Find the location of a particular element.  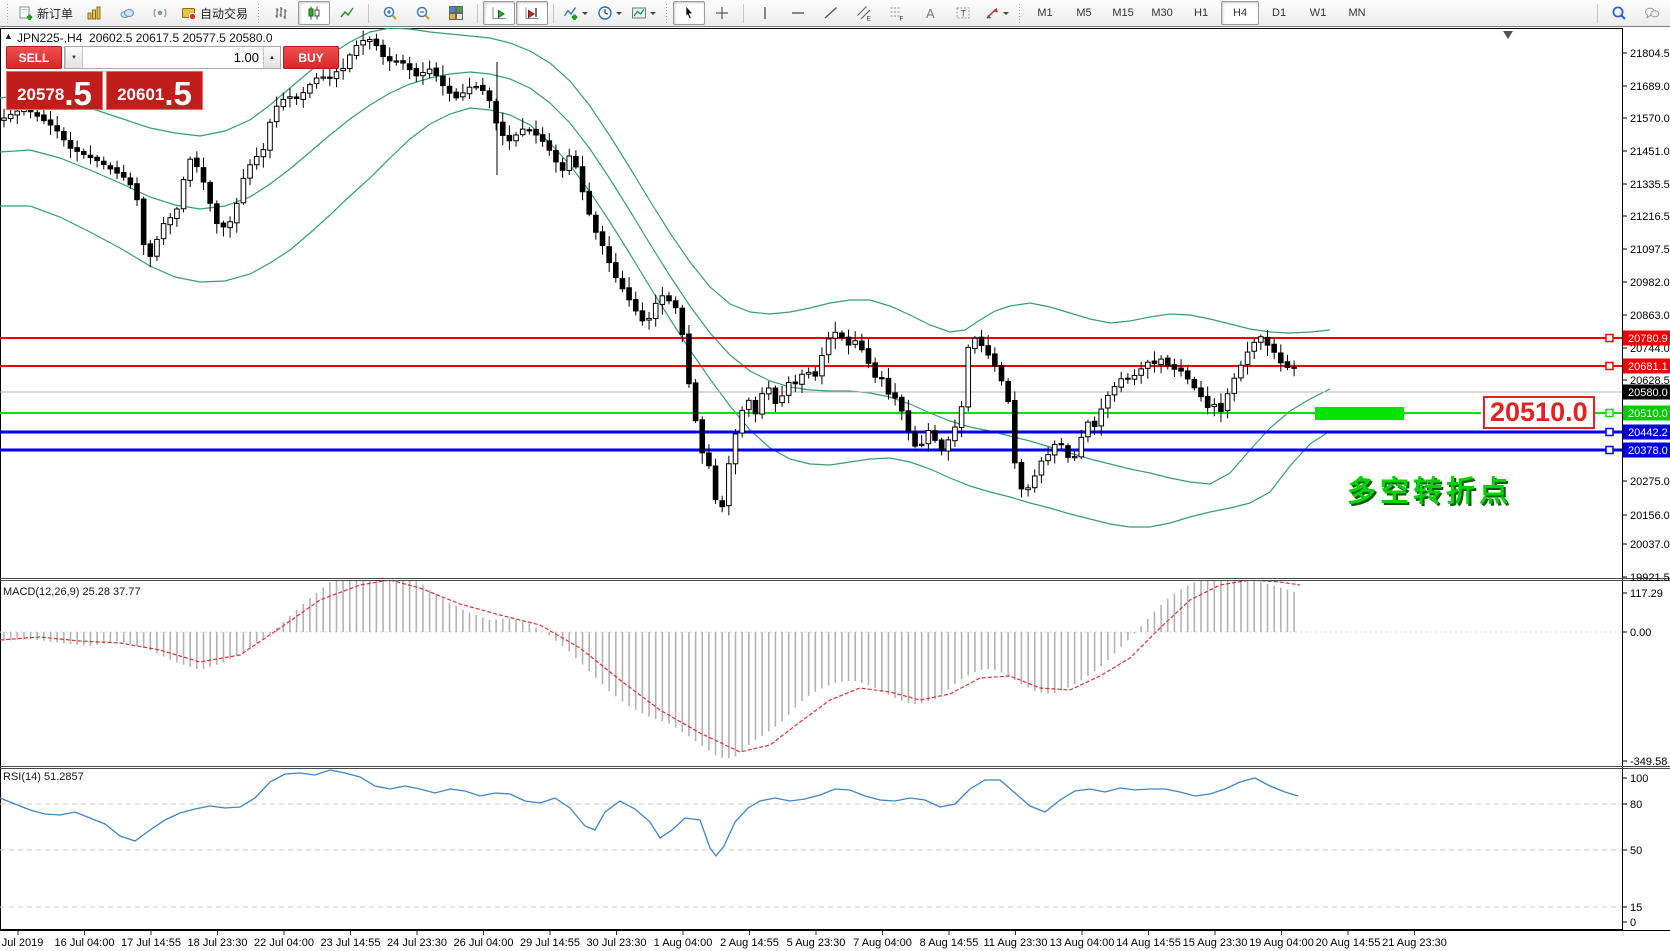

publish-button is located at coordinates (127, 13).